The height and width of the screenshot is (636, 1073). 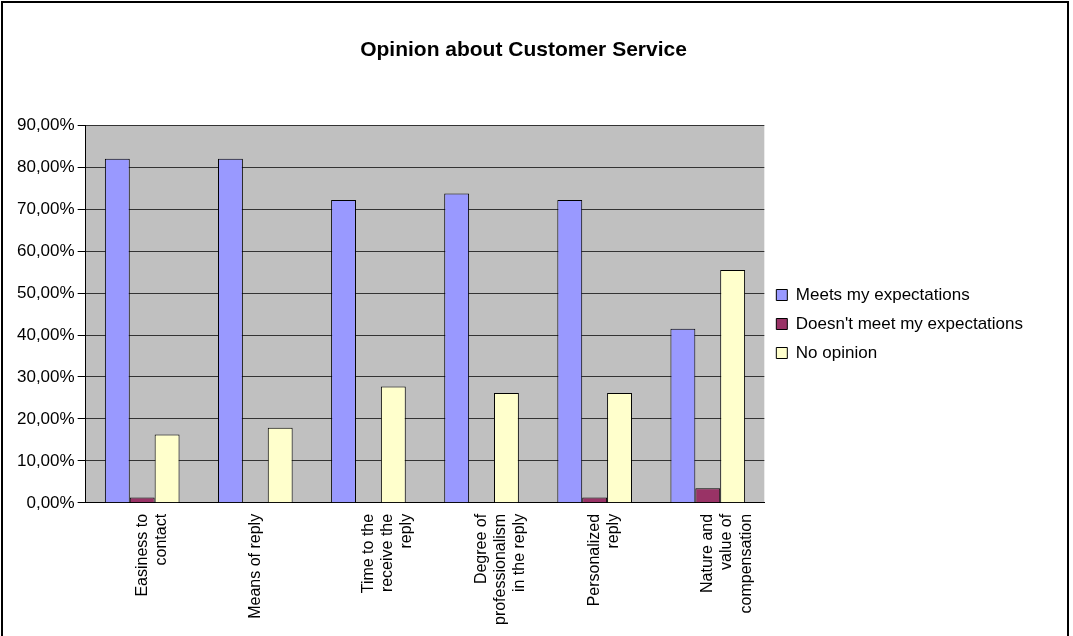 I want to click on y-tick-label: 30,00%, so click(x=45, y=376).